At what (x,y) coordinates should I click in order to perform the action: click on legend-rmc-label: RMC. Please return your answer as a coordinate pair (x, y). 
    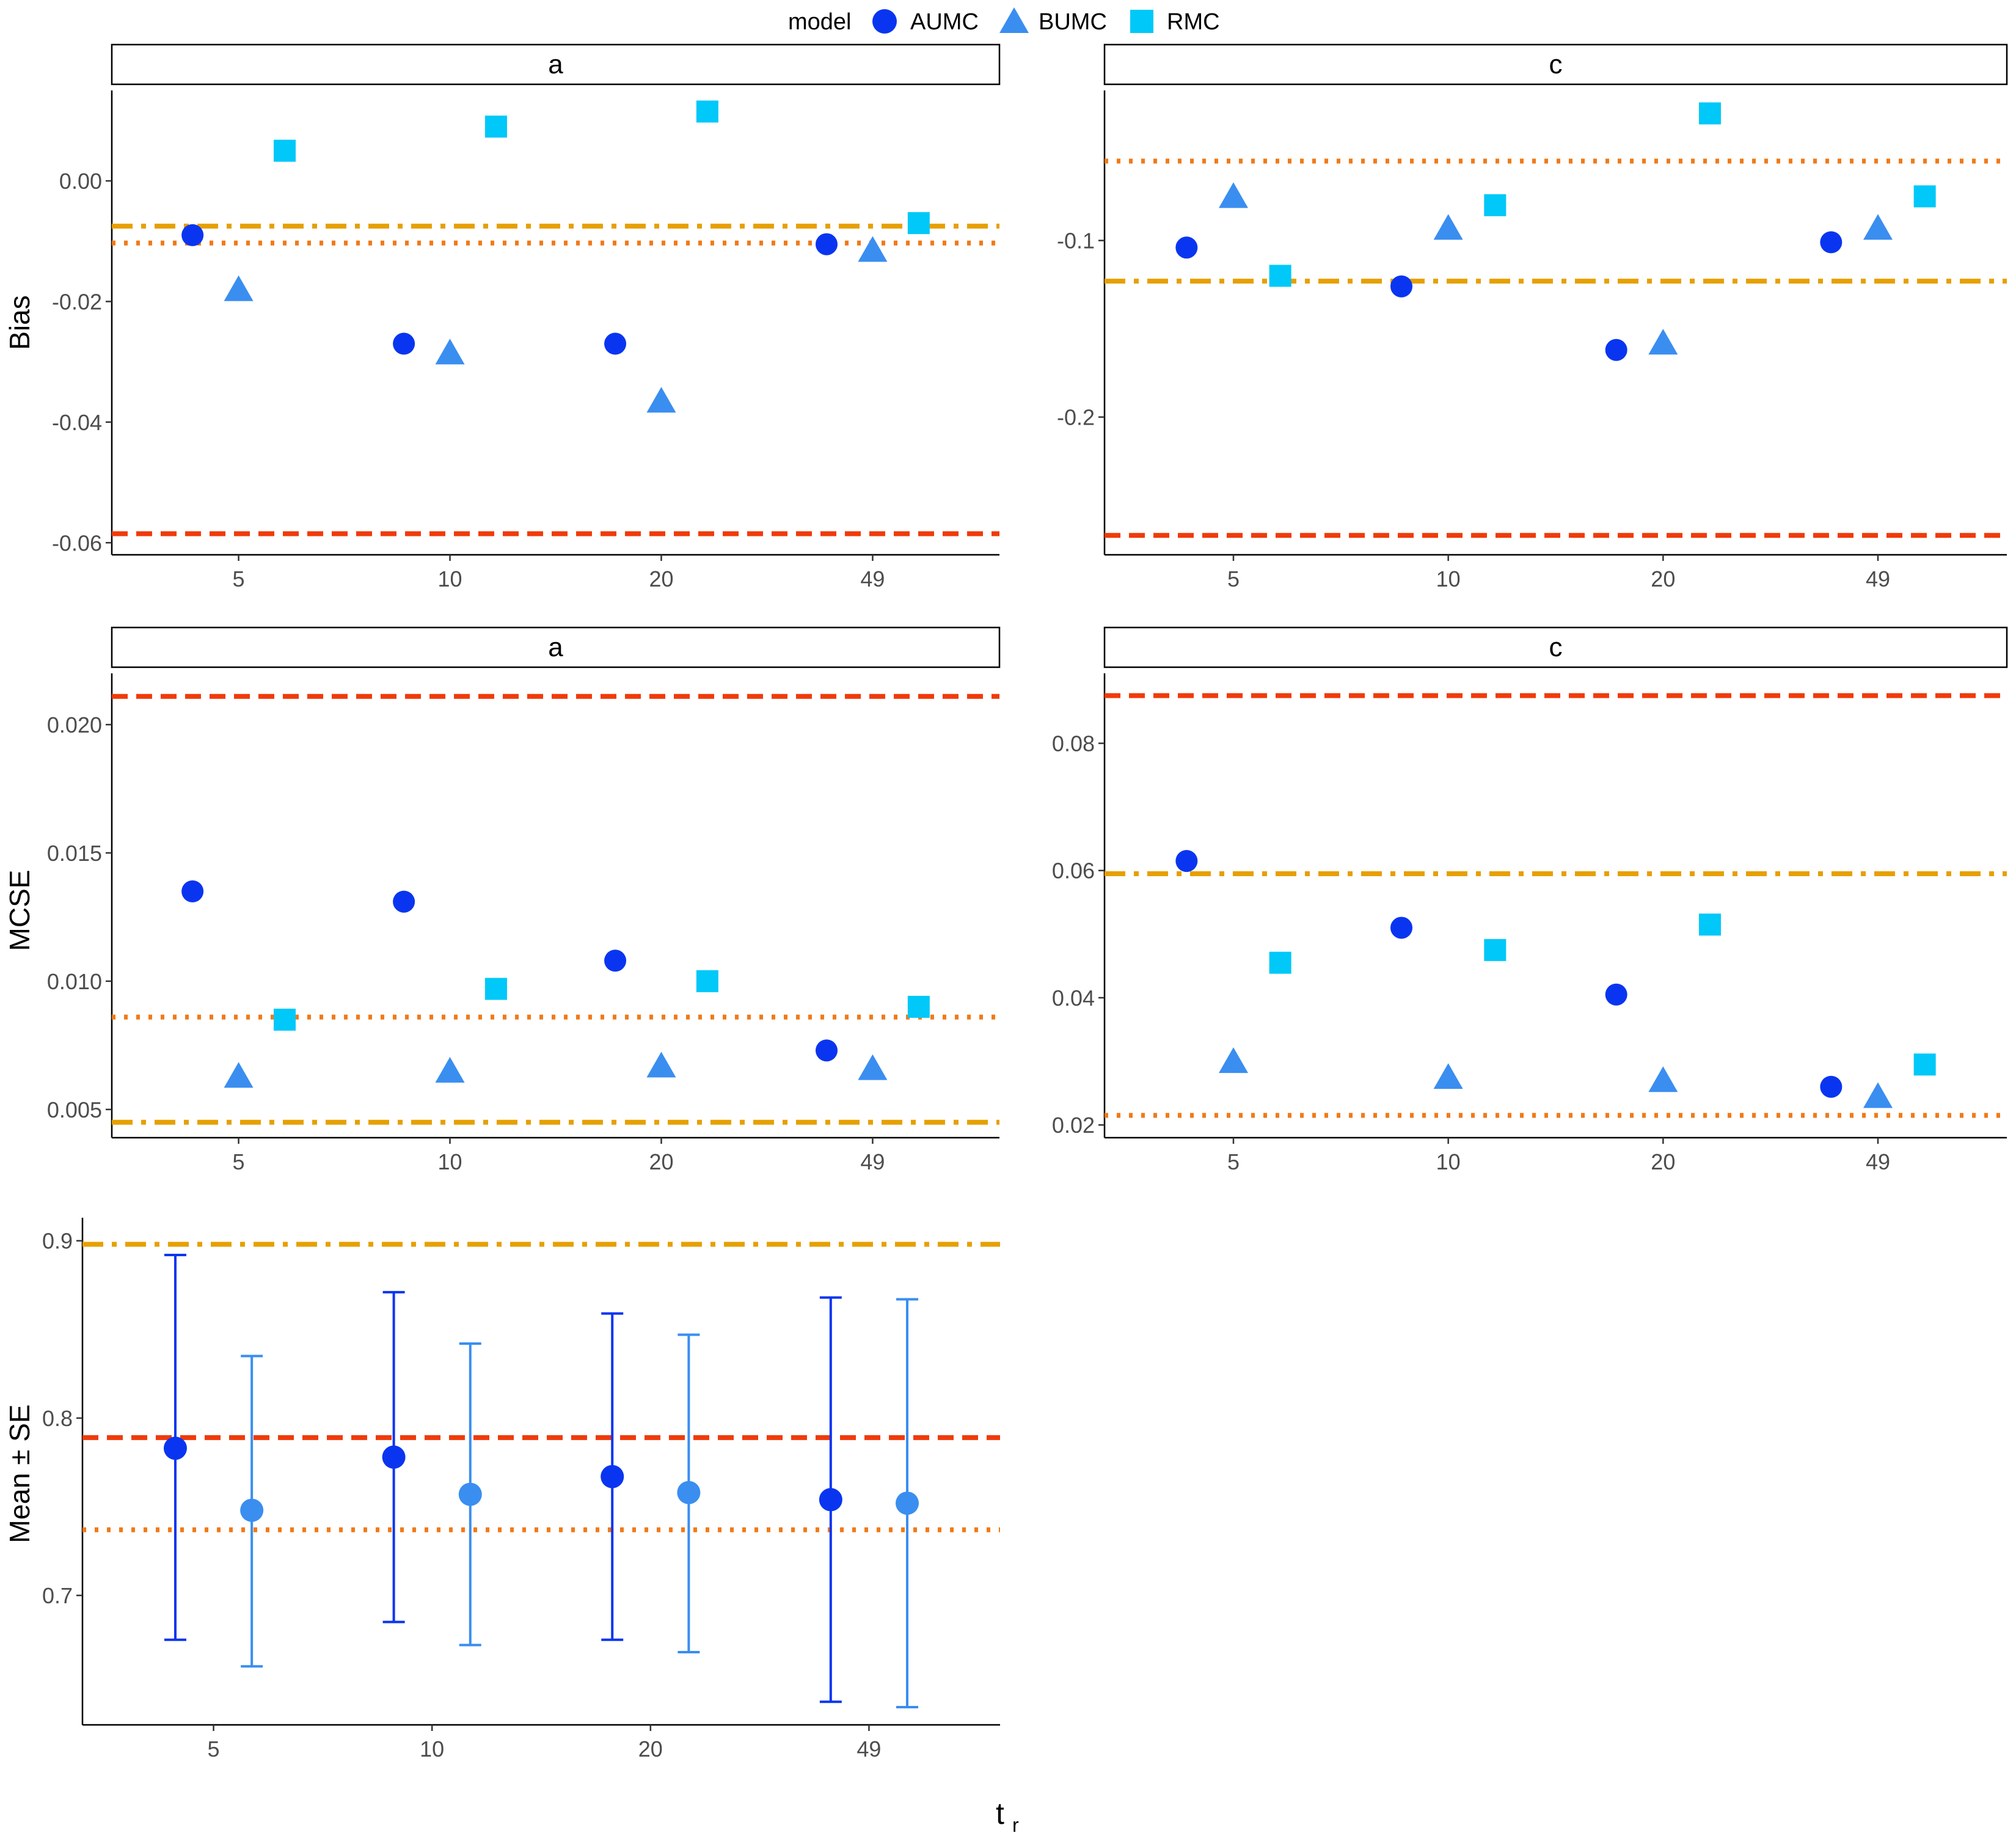
    Looking at the image, I should click on (1193, 22).